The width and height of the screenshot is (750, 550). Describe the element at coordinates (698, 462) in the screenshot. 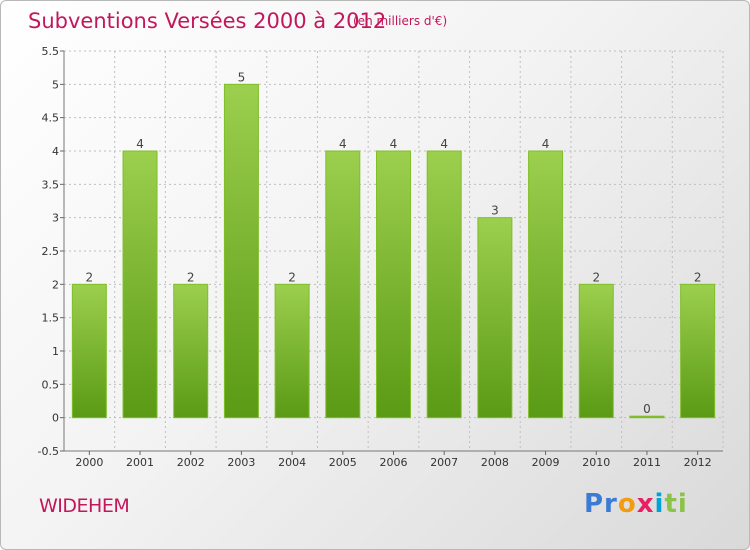

I see `x-tick-label: 2012` at that location.